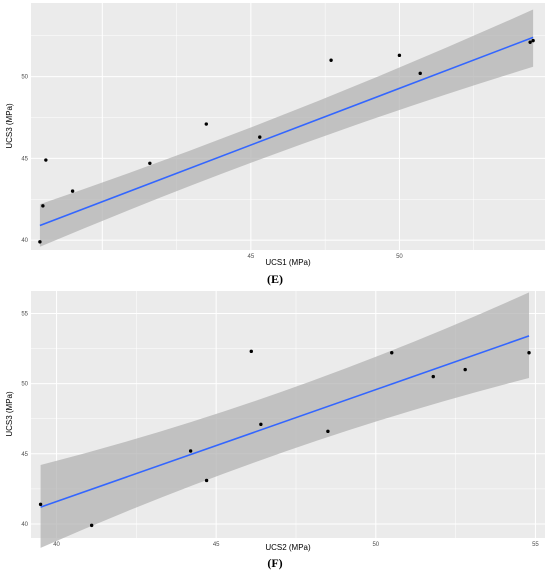 The height and width of the screenshot is (571, 550). Describe the element at coordinates (275, 279) in the screenshot. I see `panel-caption: (E)` at that location.